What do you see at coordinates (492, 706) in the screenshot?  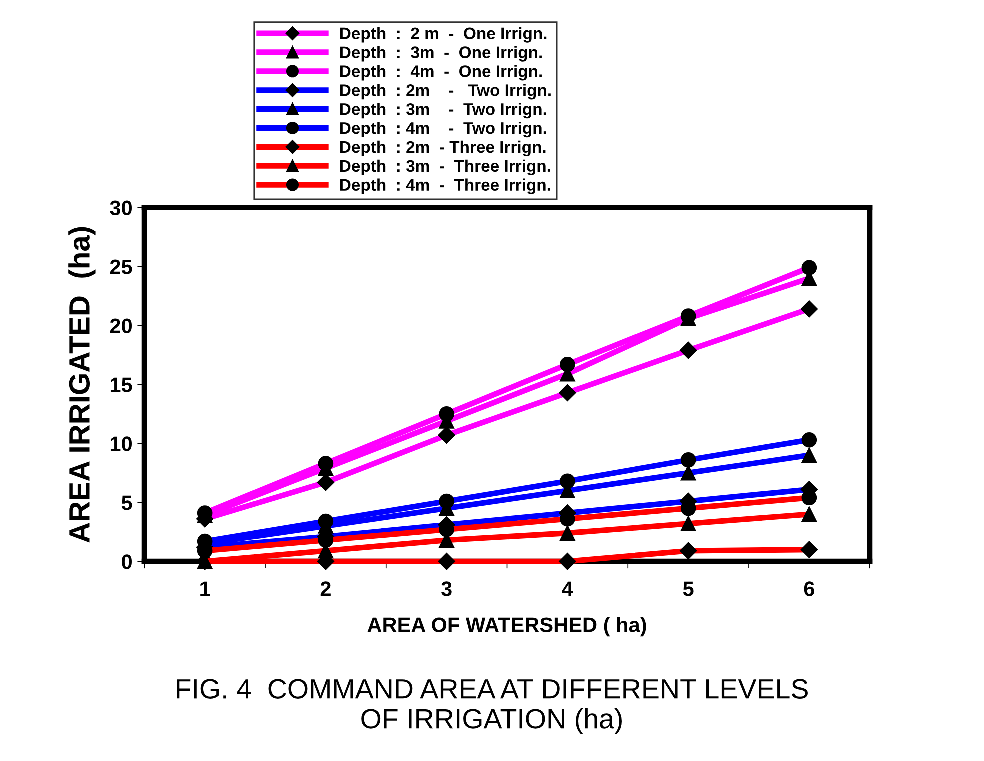 I see `text: FIG. 4 COMMAND AREA AT DIFFERENT LEVELS OF IRRIGATION (ha)` at bounding box center [492, 706].